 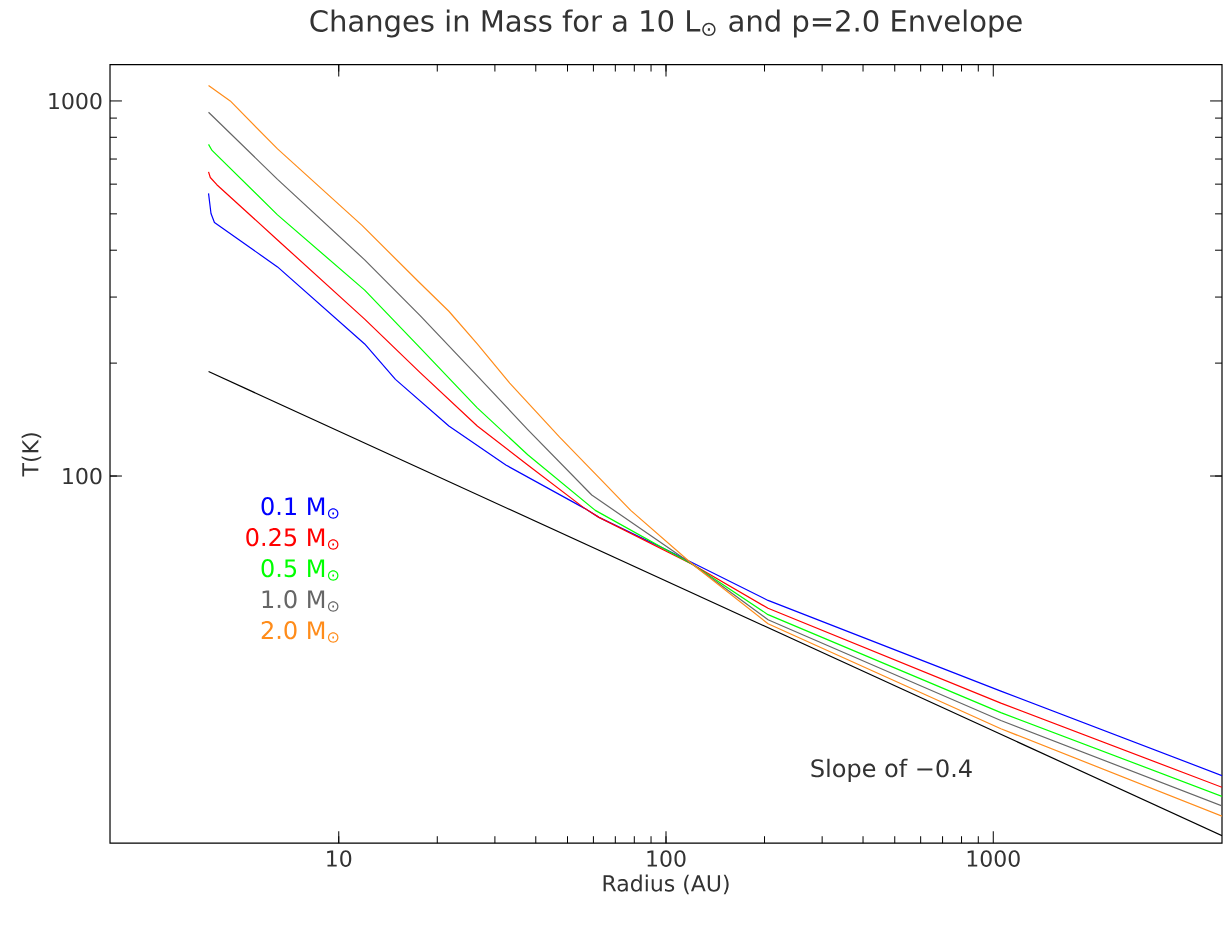 I want to click on x-axis-title: Radius (AU), so click(x=666, y=884).